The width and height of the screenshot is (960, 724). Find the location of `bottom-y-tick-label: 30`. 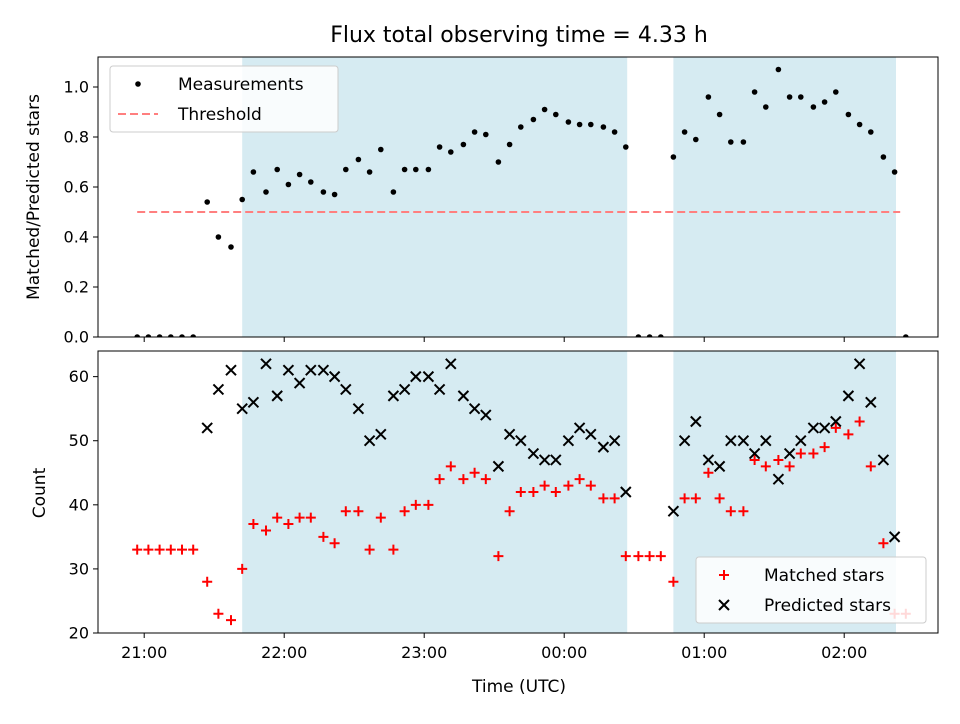

bottom-y-tick-label: 30 is located at coordinates (79, 568).